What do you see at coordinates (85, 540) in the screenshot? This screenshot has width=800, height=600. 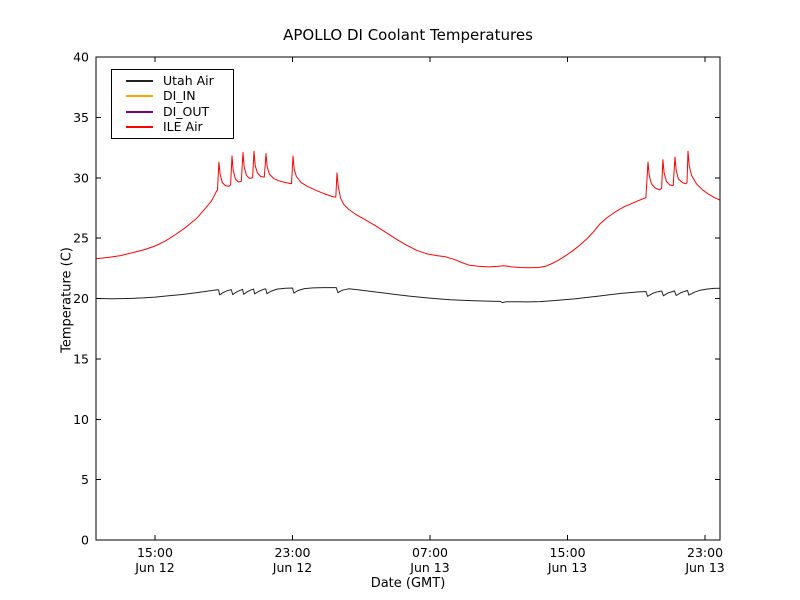 I see `y-tick-label: 0` at bounding box center [85, 540].